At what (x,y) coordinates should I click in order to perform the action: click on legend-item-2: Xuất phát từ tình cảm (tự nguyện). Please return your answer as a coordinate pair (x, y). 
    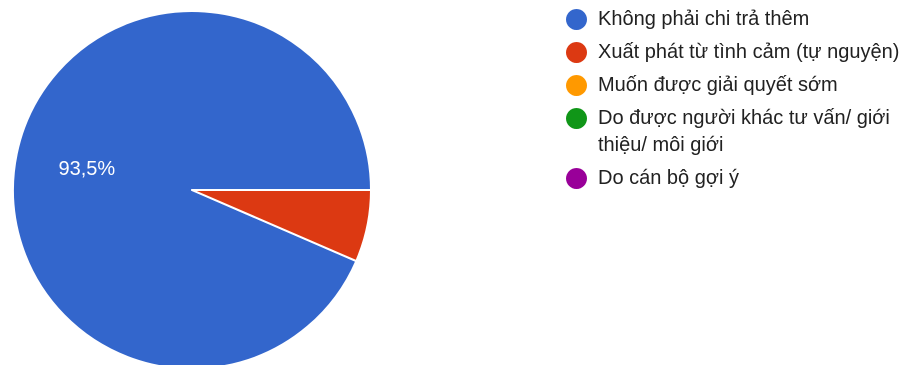
    Looking at the image, I should click on (736, 52).